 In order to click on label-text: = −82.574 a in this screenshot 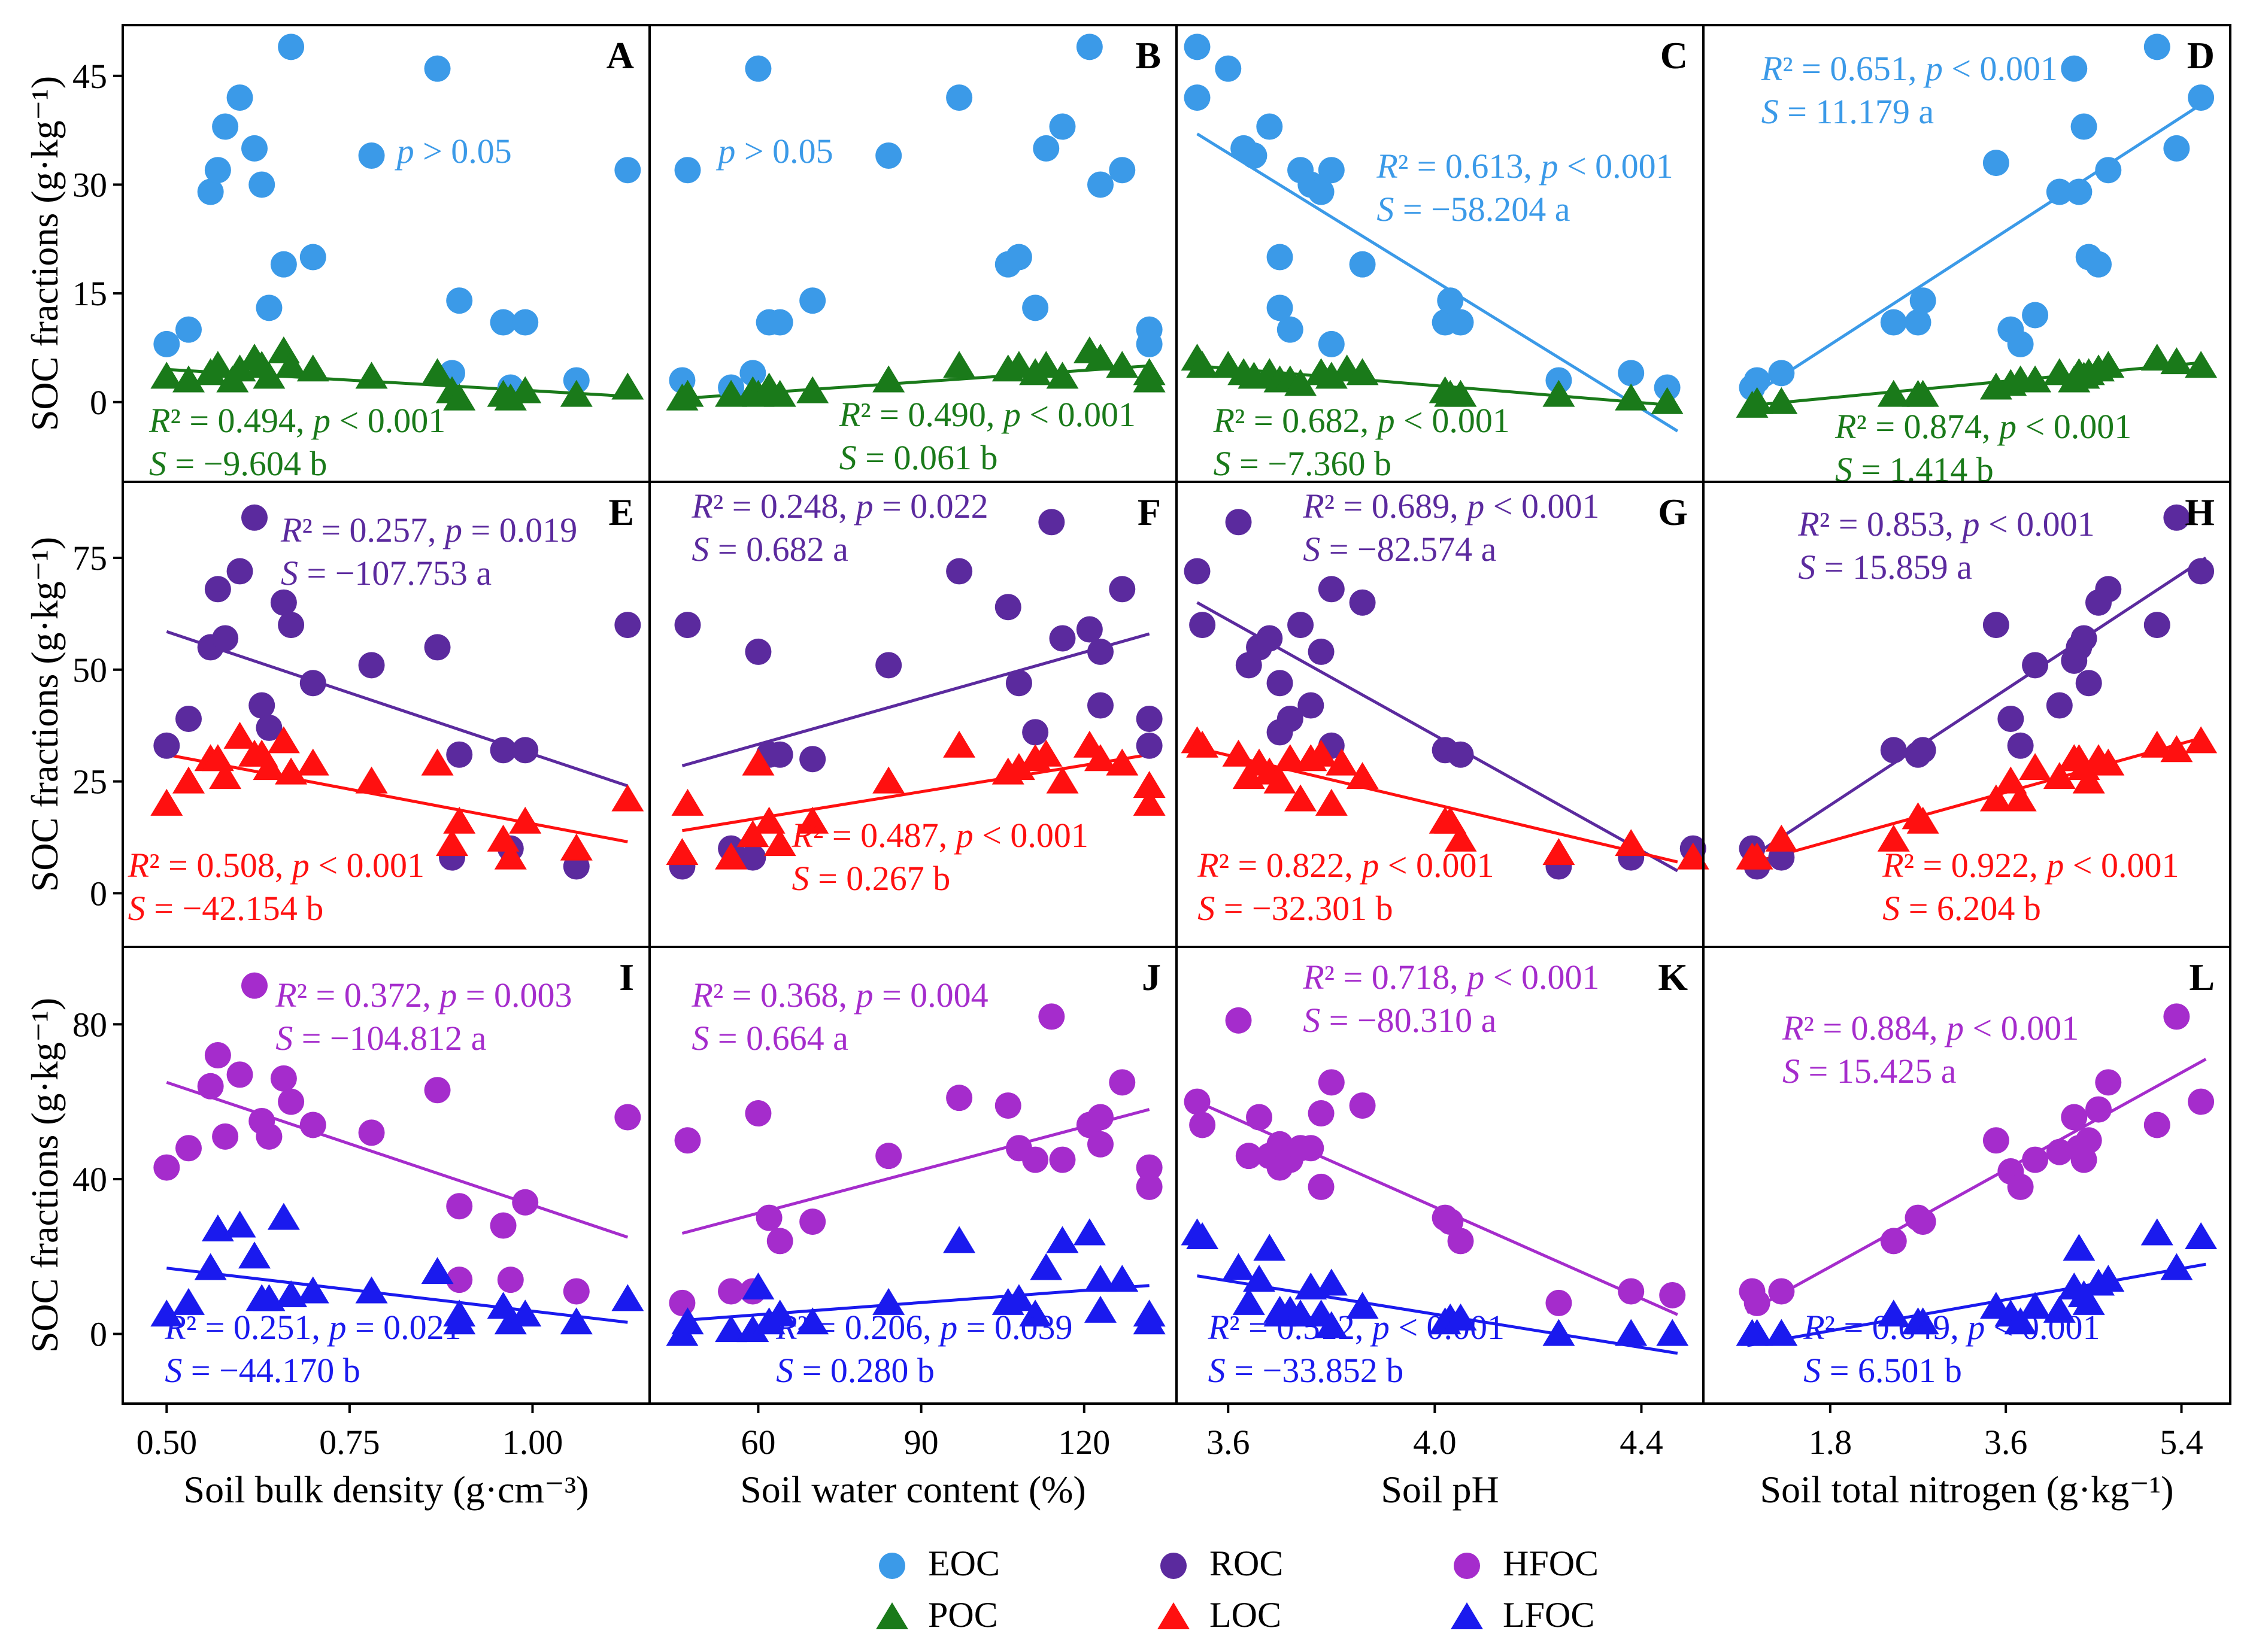, I will do `click(1408, 549)`.